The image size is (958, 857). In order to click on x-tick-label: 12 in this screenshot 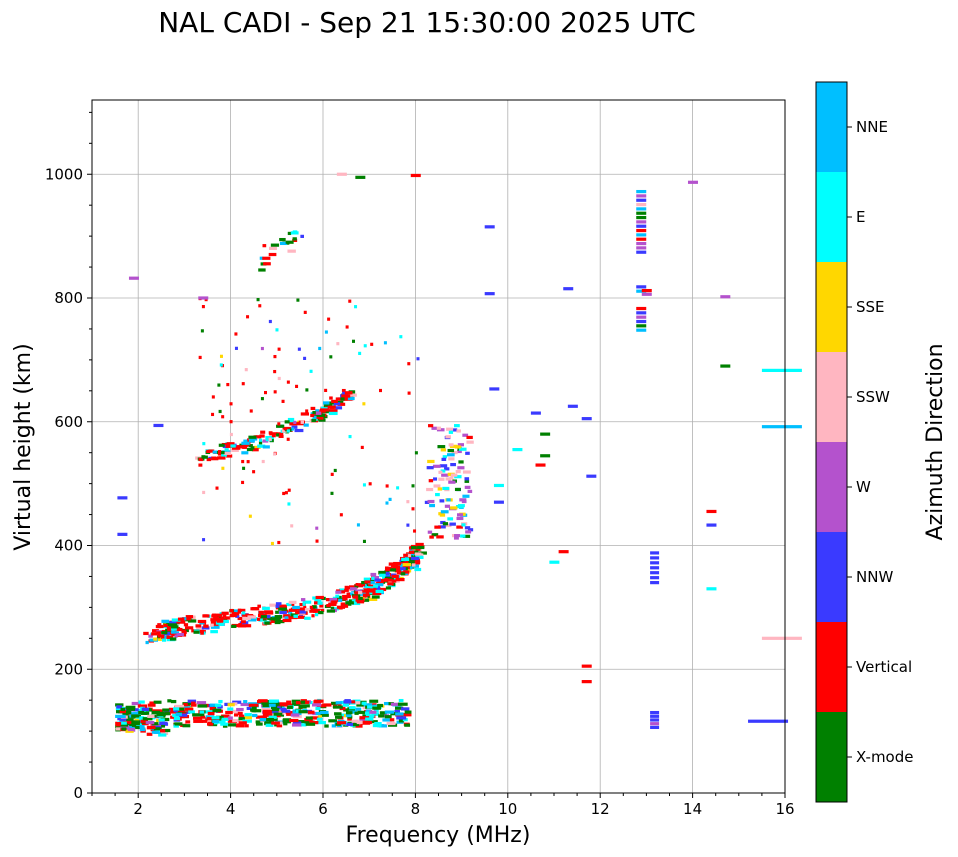, I will do `click(600, 809)`.